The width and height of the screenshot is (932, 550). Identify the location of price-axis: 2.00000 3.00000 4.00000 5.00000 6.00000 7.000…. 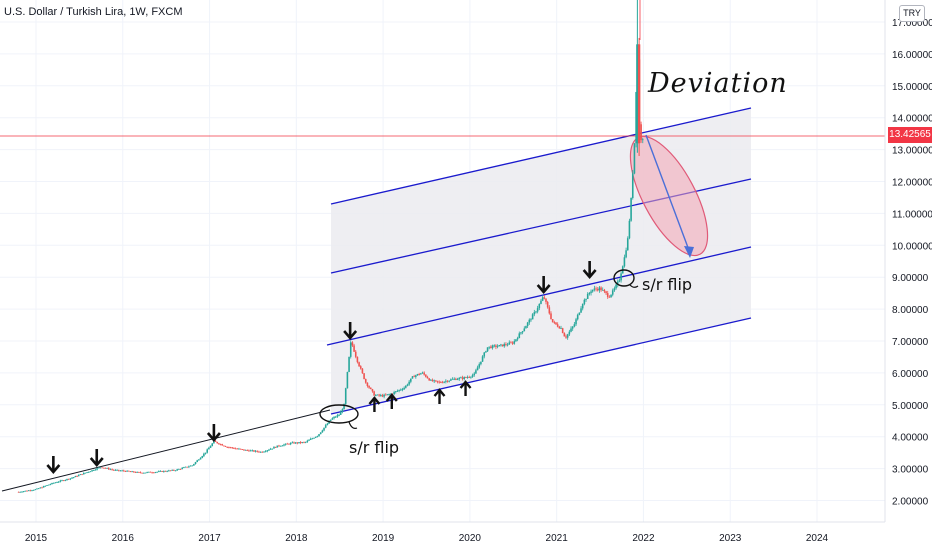
(908, 275).